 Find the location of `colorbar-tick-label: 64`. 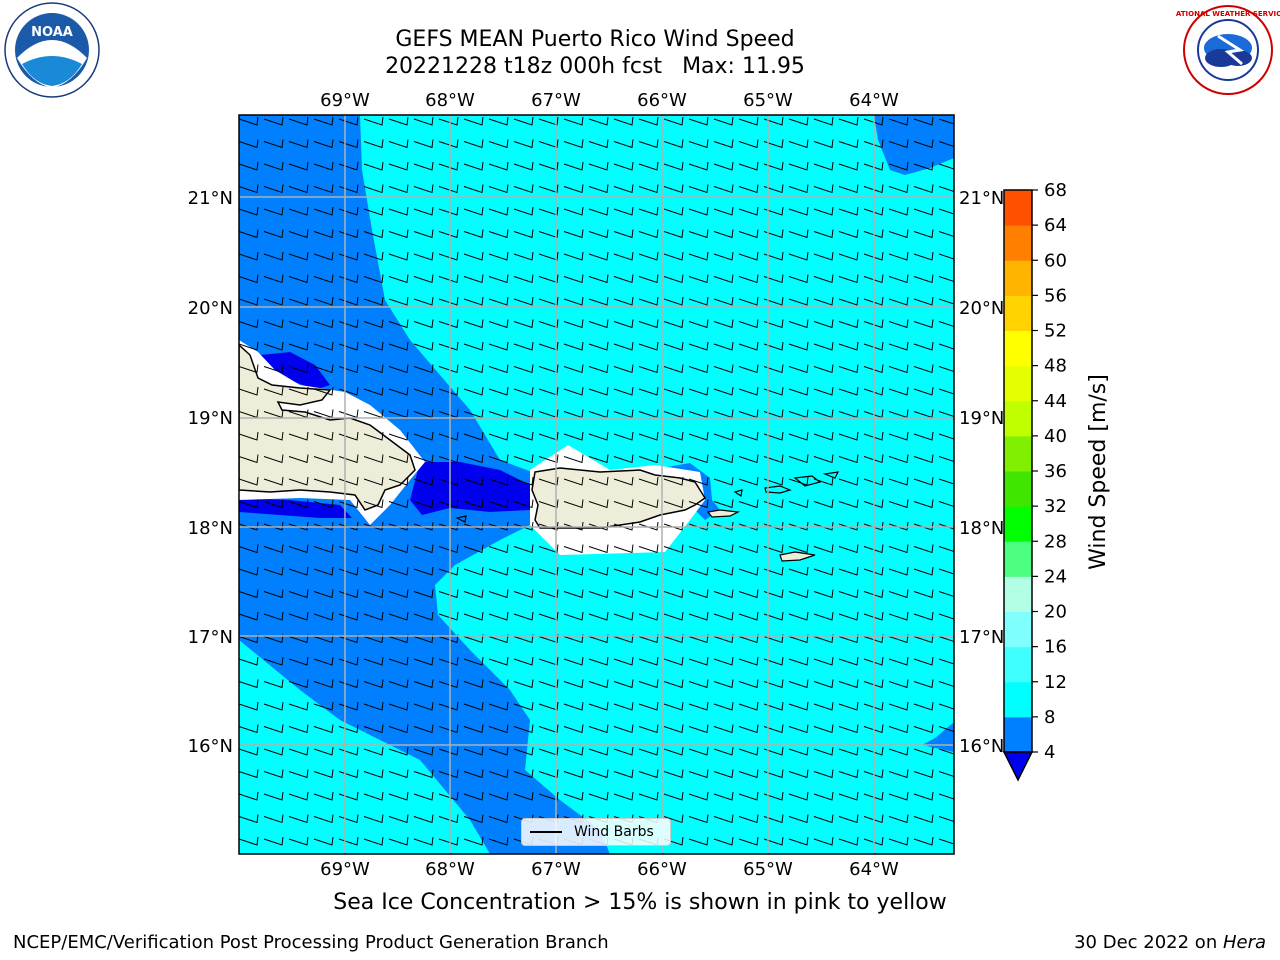

colorbar-tick-label: 64 is located at coordinates (1055, 225).